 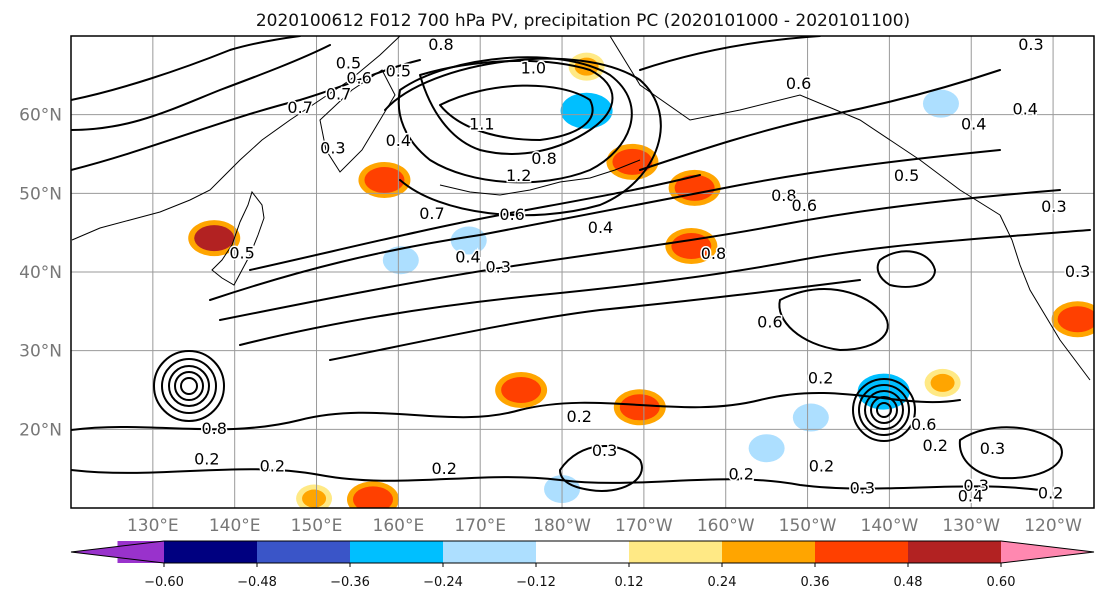 I want to click on lon-tick-label: 150°E, so click(x=317, y=526).